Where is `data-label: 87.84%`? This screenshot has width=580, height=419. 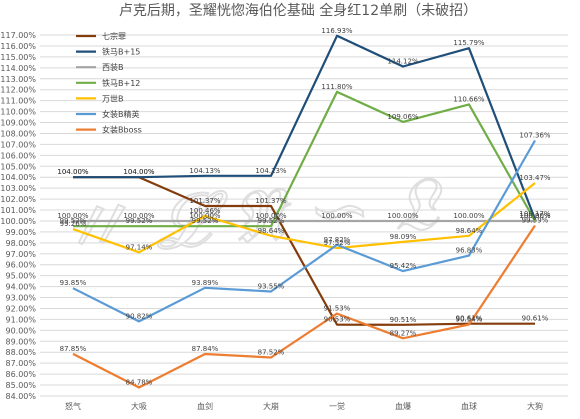
data-label: 87.84% is located at coordinates (205, 349).